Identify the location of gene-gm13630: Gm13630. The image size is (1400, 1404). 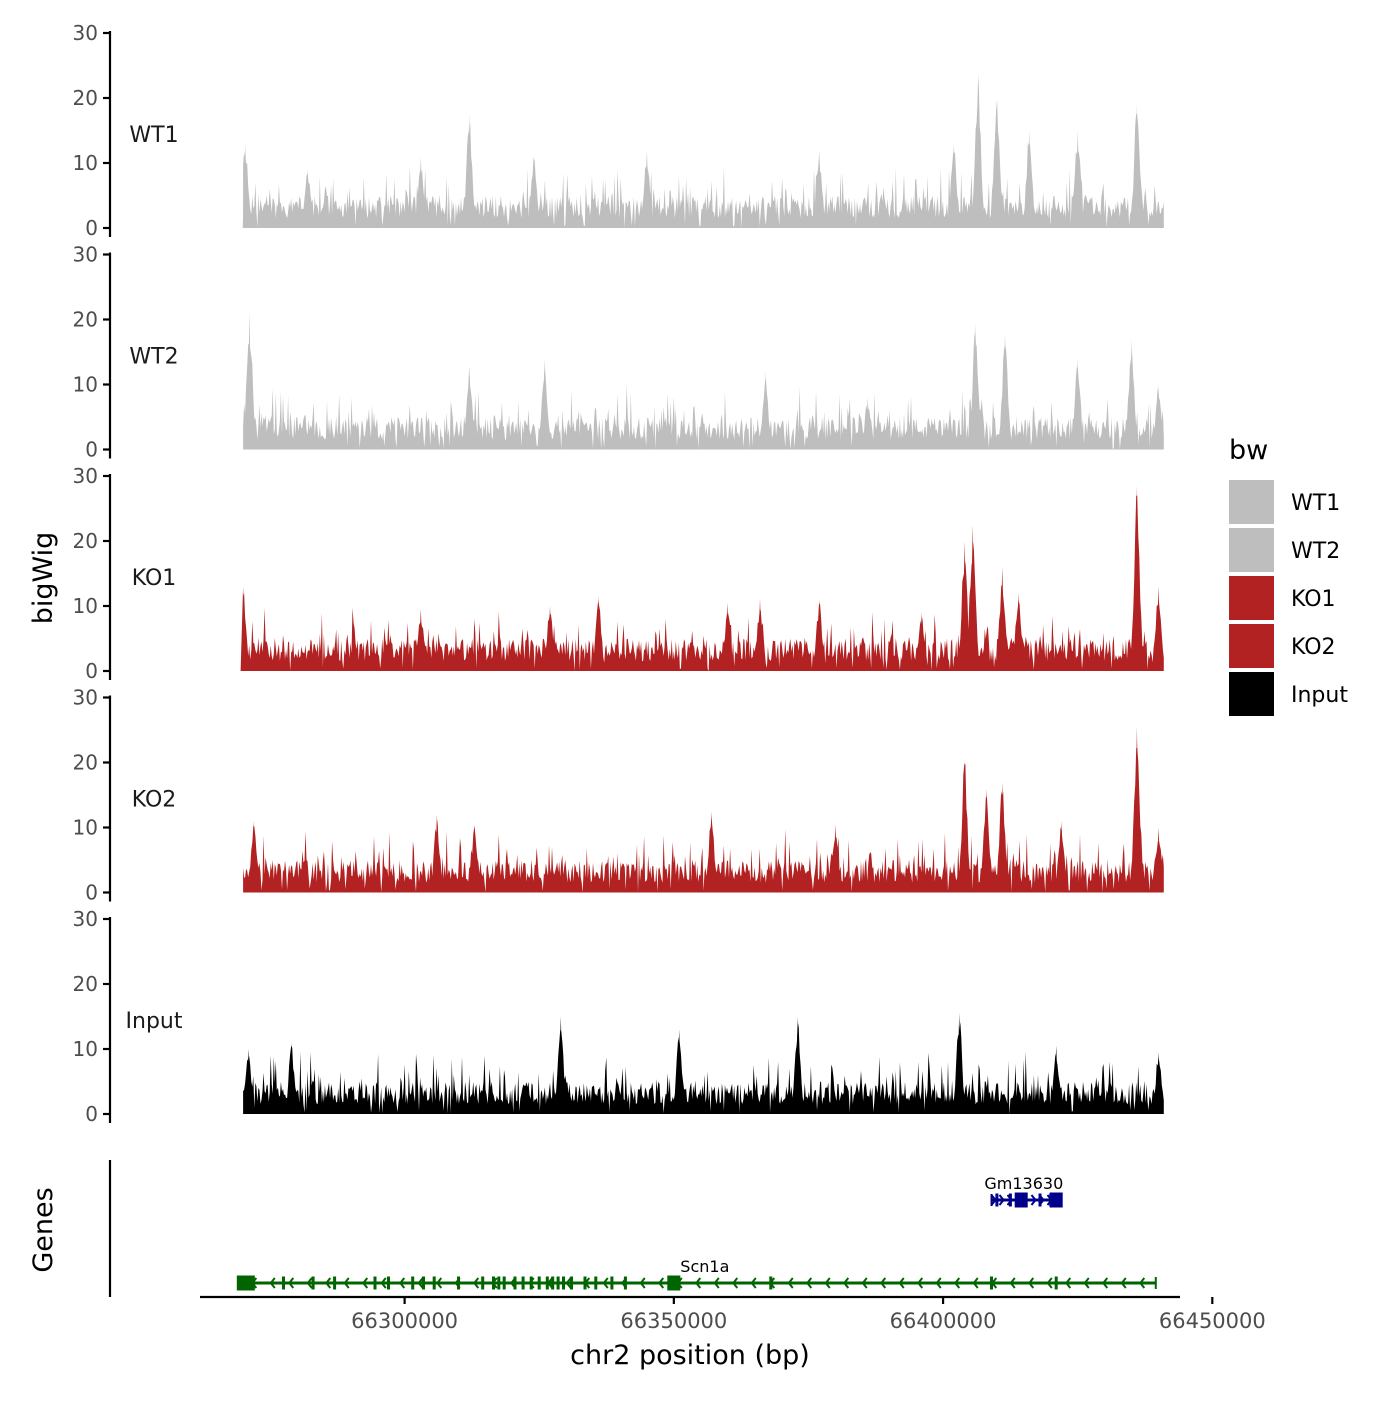
(1023, 1191).